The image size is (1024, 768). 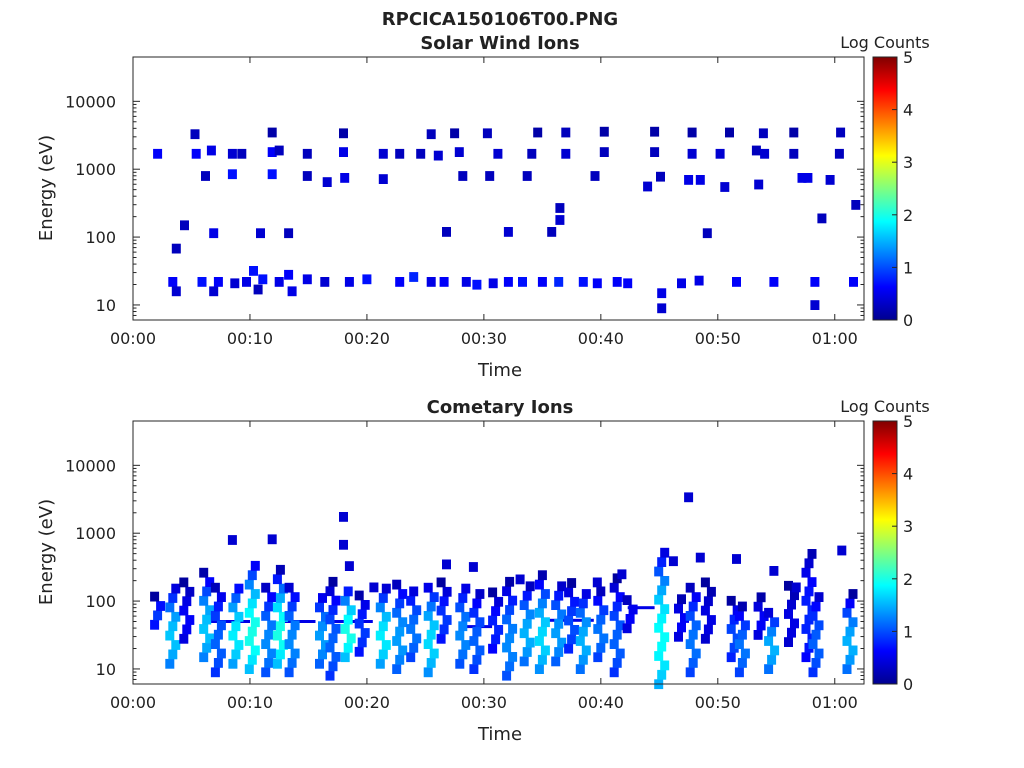 What do you see at coordinates (95, 169) in the screenshot?
I see `y-tick-label: 1000` at bounding box center [95, 169].